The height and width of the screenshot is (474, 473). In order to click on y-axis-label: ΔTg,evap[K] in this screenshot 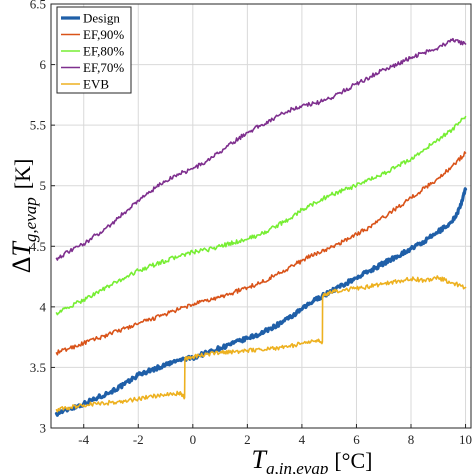, I will do `click(23, 216)`.